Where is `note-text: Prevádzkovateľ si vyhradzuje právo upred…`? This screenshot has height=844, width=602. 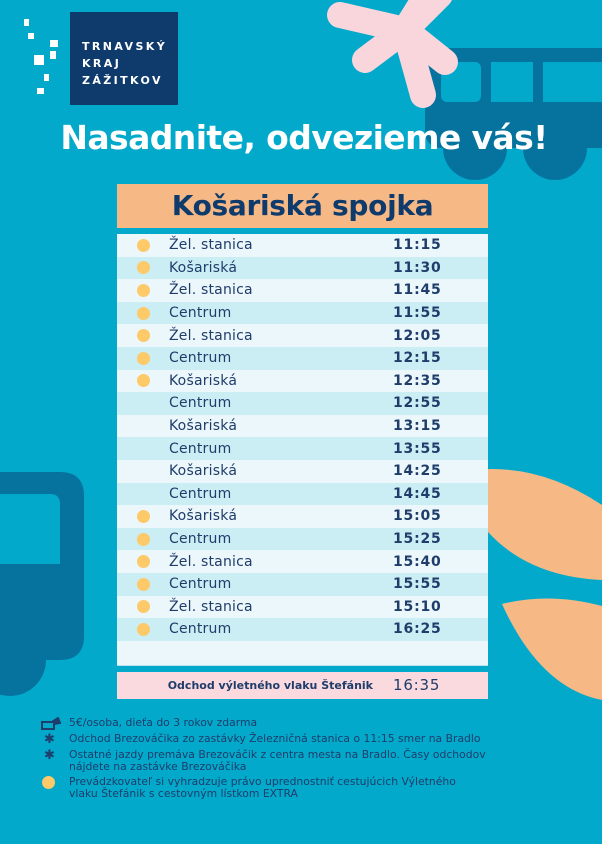
note-text: Prevádzkovateľ si vyhradzuje právo upred… is located at coordinates (262, 788).